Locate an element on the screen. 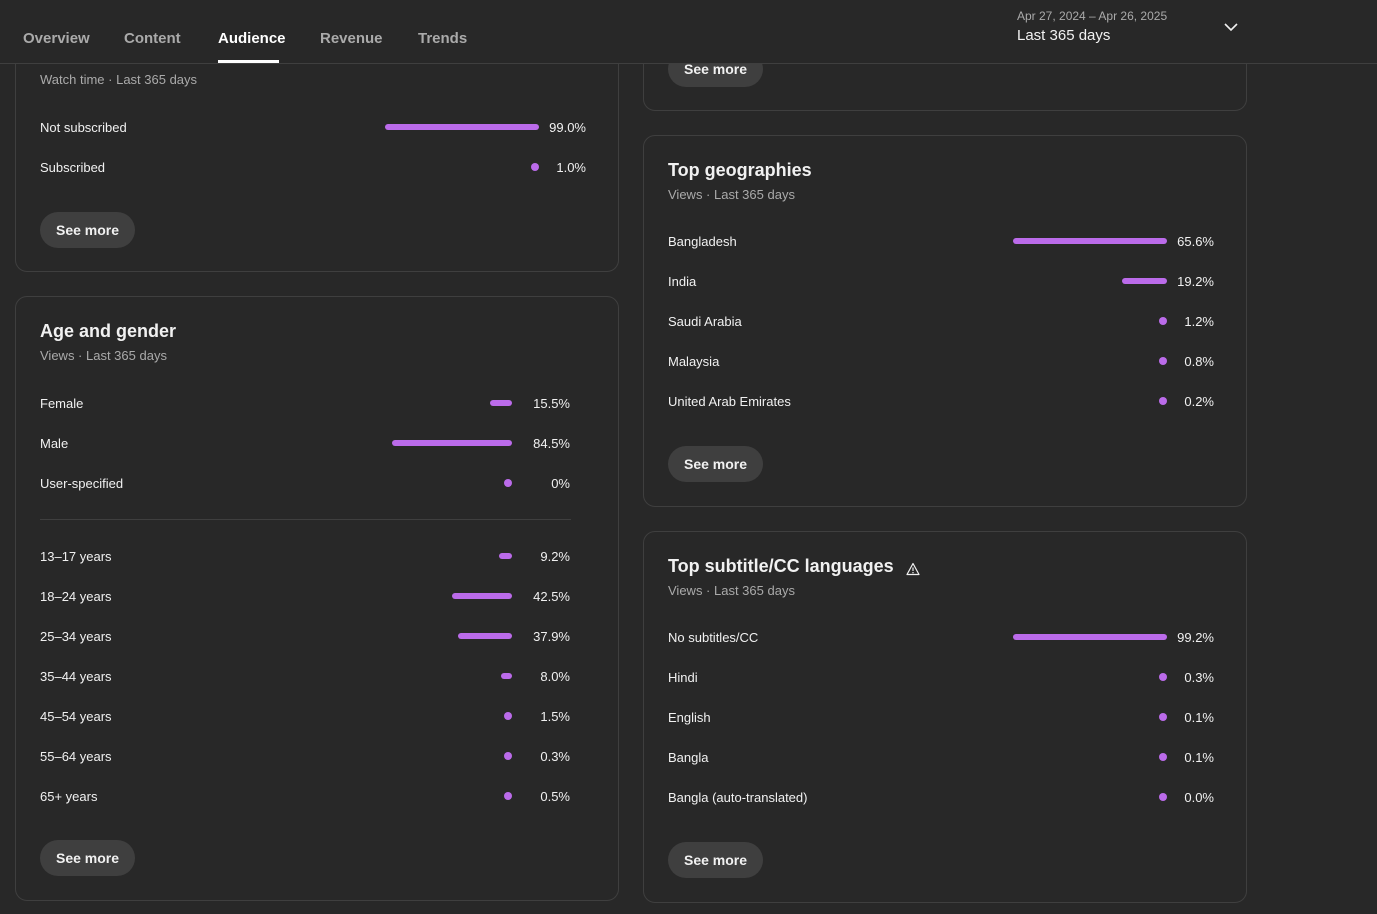 This screenshot has width=1377, height=914. metric-row: 25–34 years 37.9% is located at coordinates (305, 636).